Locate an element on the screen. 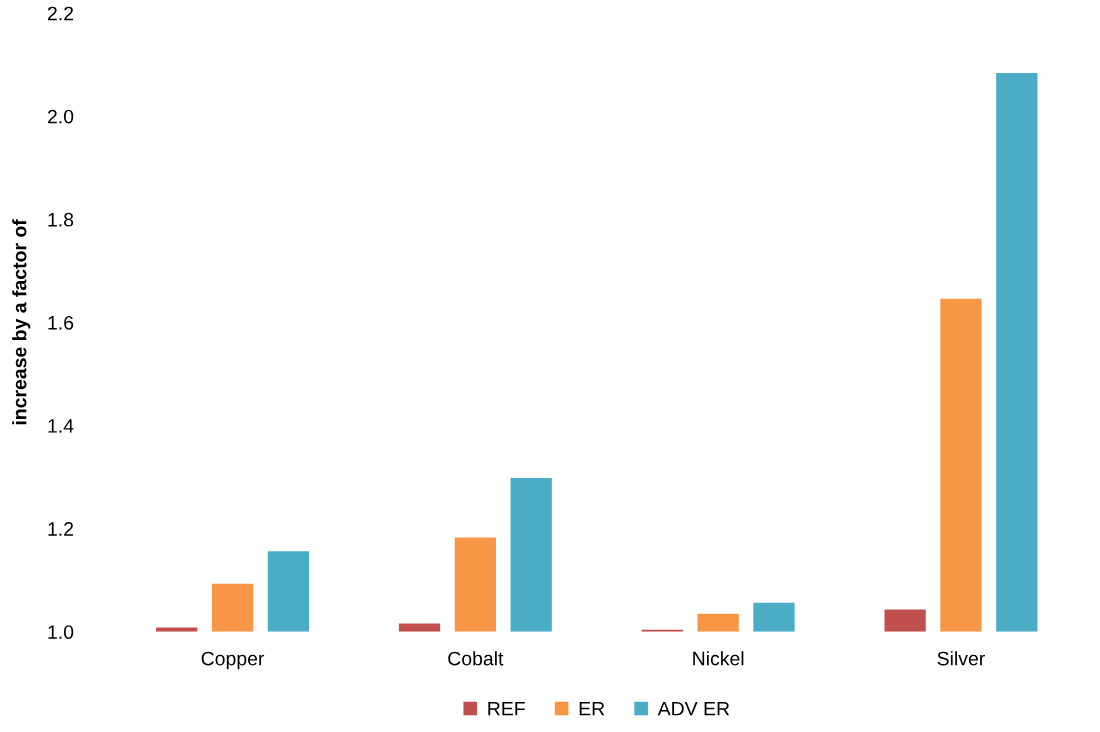 Image resolution: width=1100 pixels, height=732 pixels. y-tick-label: 2.0 is located at coordinates (60, 116).